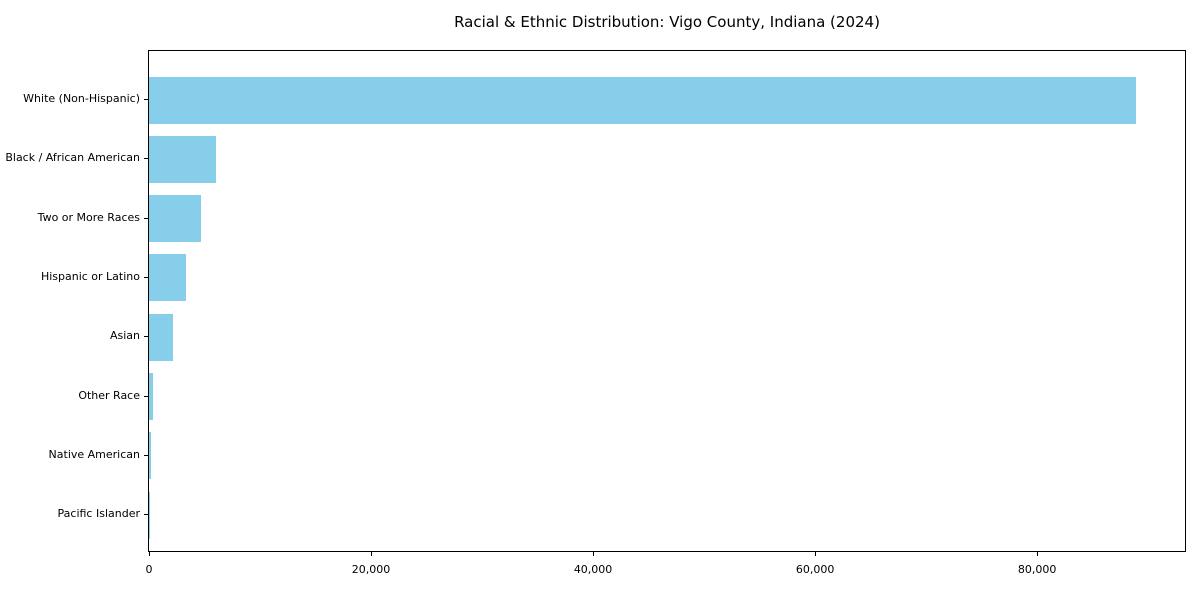  Describe the element at coordinates (72, 158) in the screenshot. I see `y-tick-label-black-african-american: Black / African American` at that location.